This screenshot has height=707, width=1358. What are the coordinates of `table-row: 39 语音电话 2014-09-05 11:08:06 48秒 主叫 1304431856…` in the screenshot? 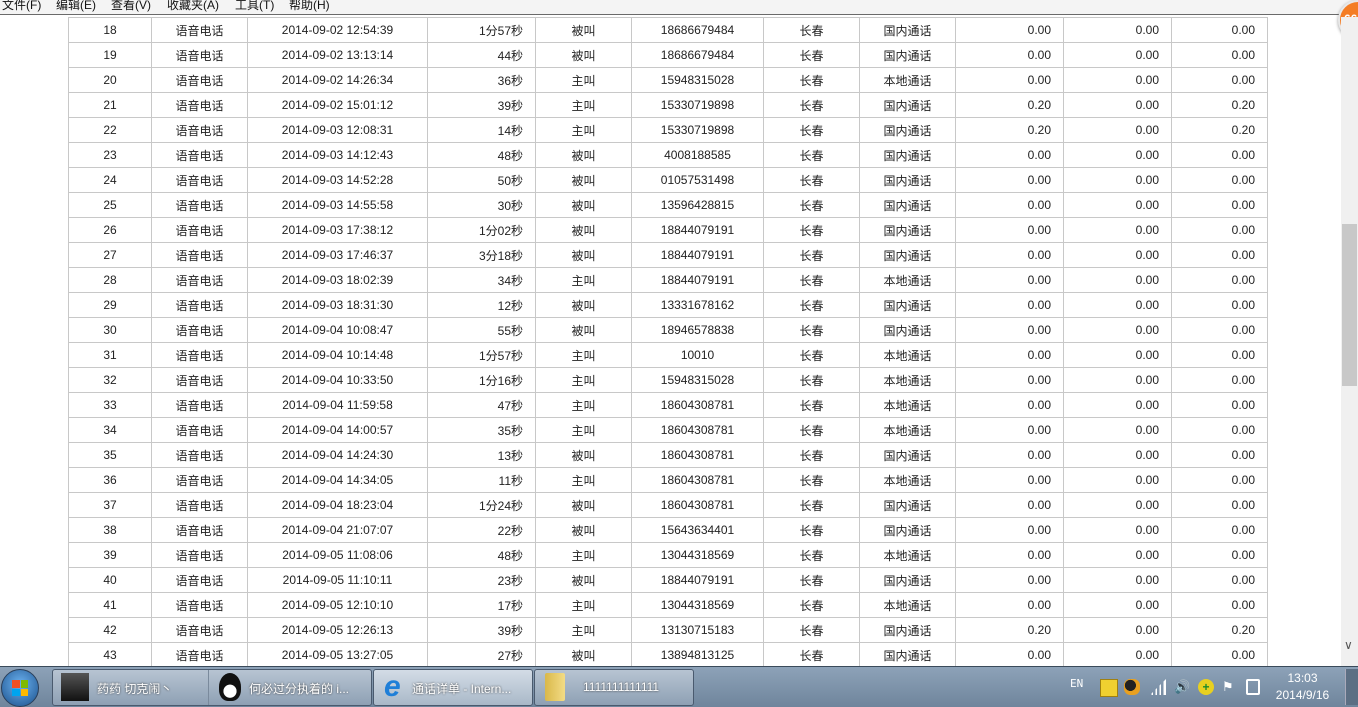 It's located at (668, 555).